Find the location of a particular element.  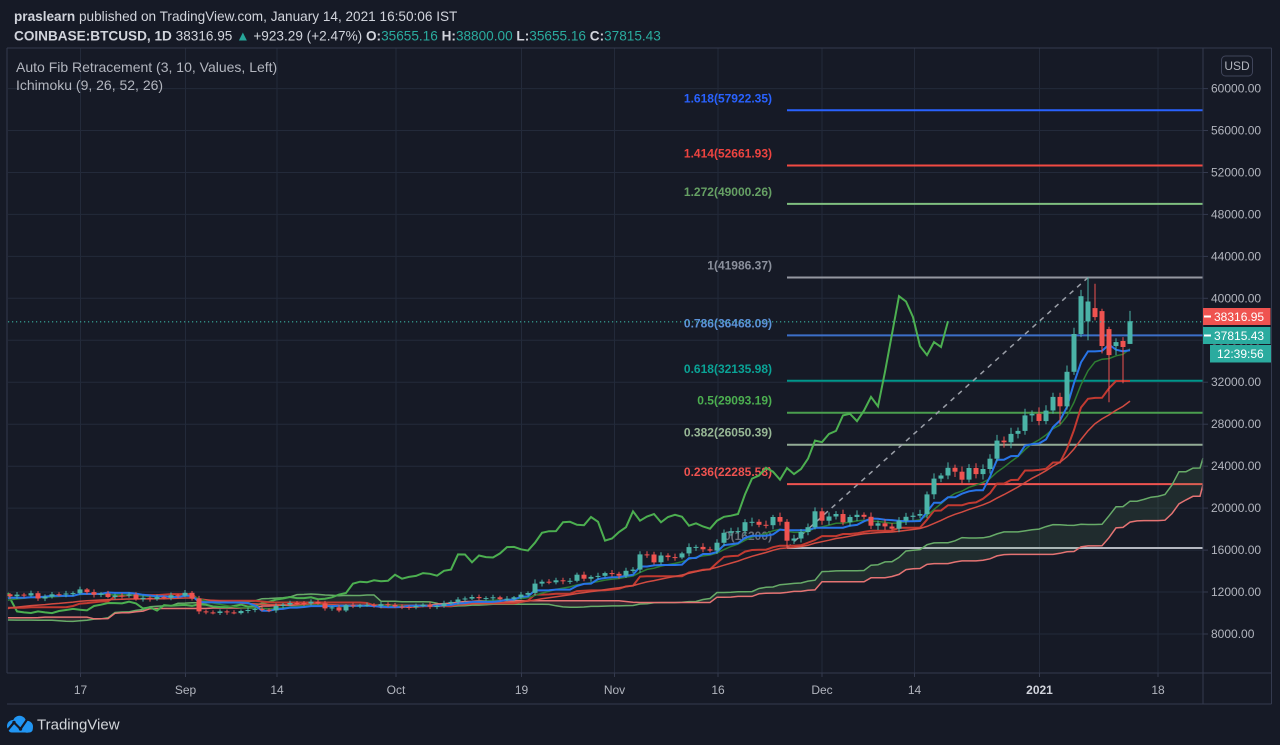

svg-text: 17 is located at coordinates (81, 690).